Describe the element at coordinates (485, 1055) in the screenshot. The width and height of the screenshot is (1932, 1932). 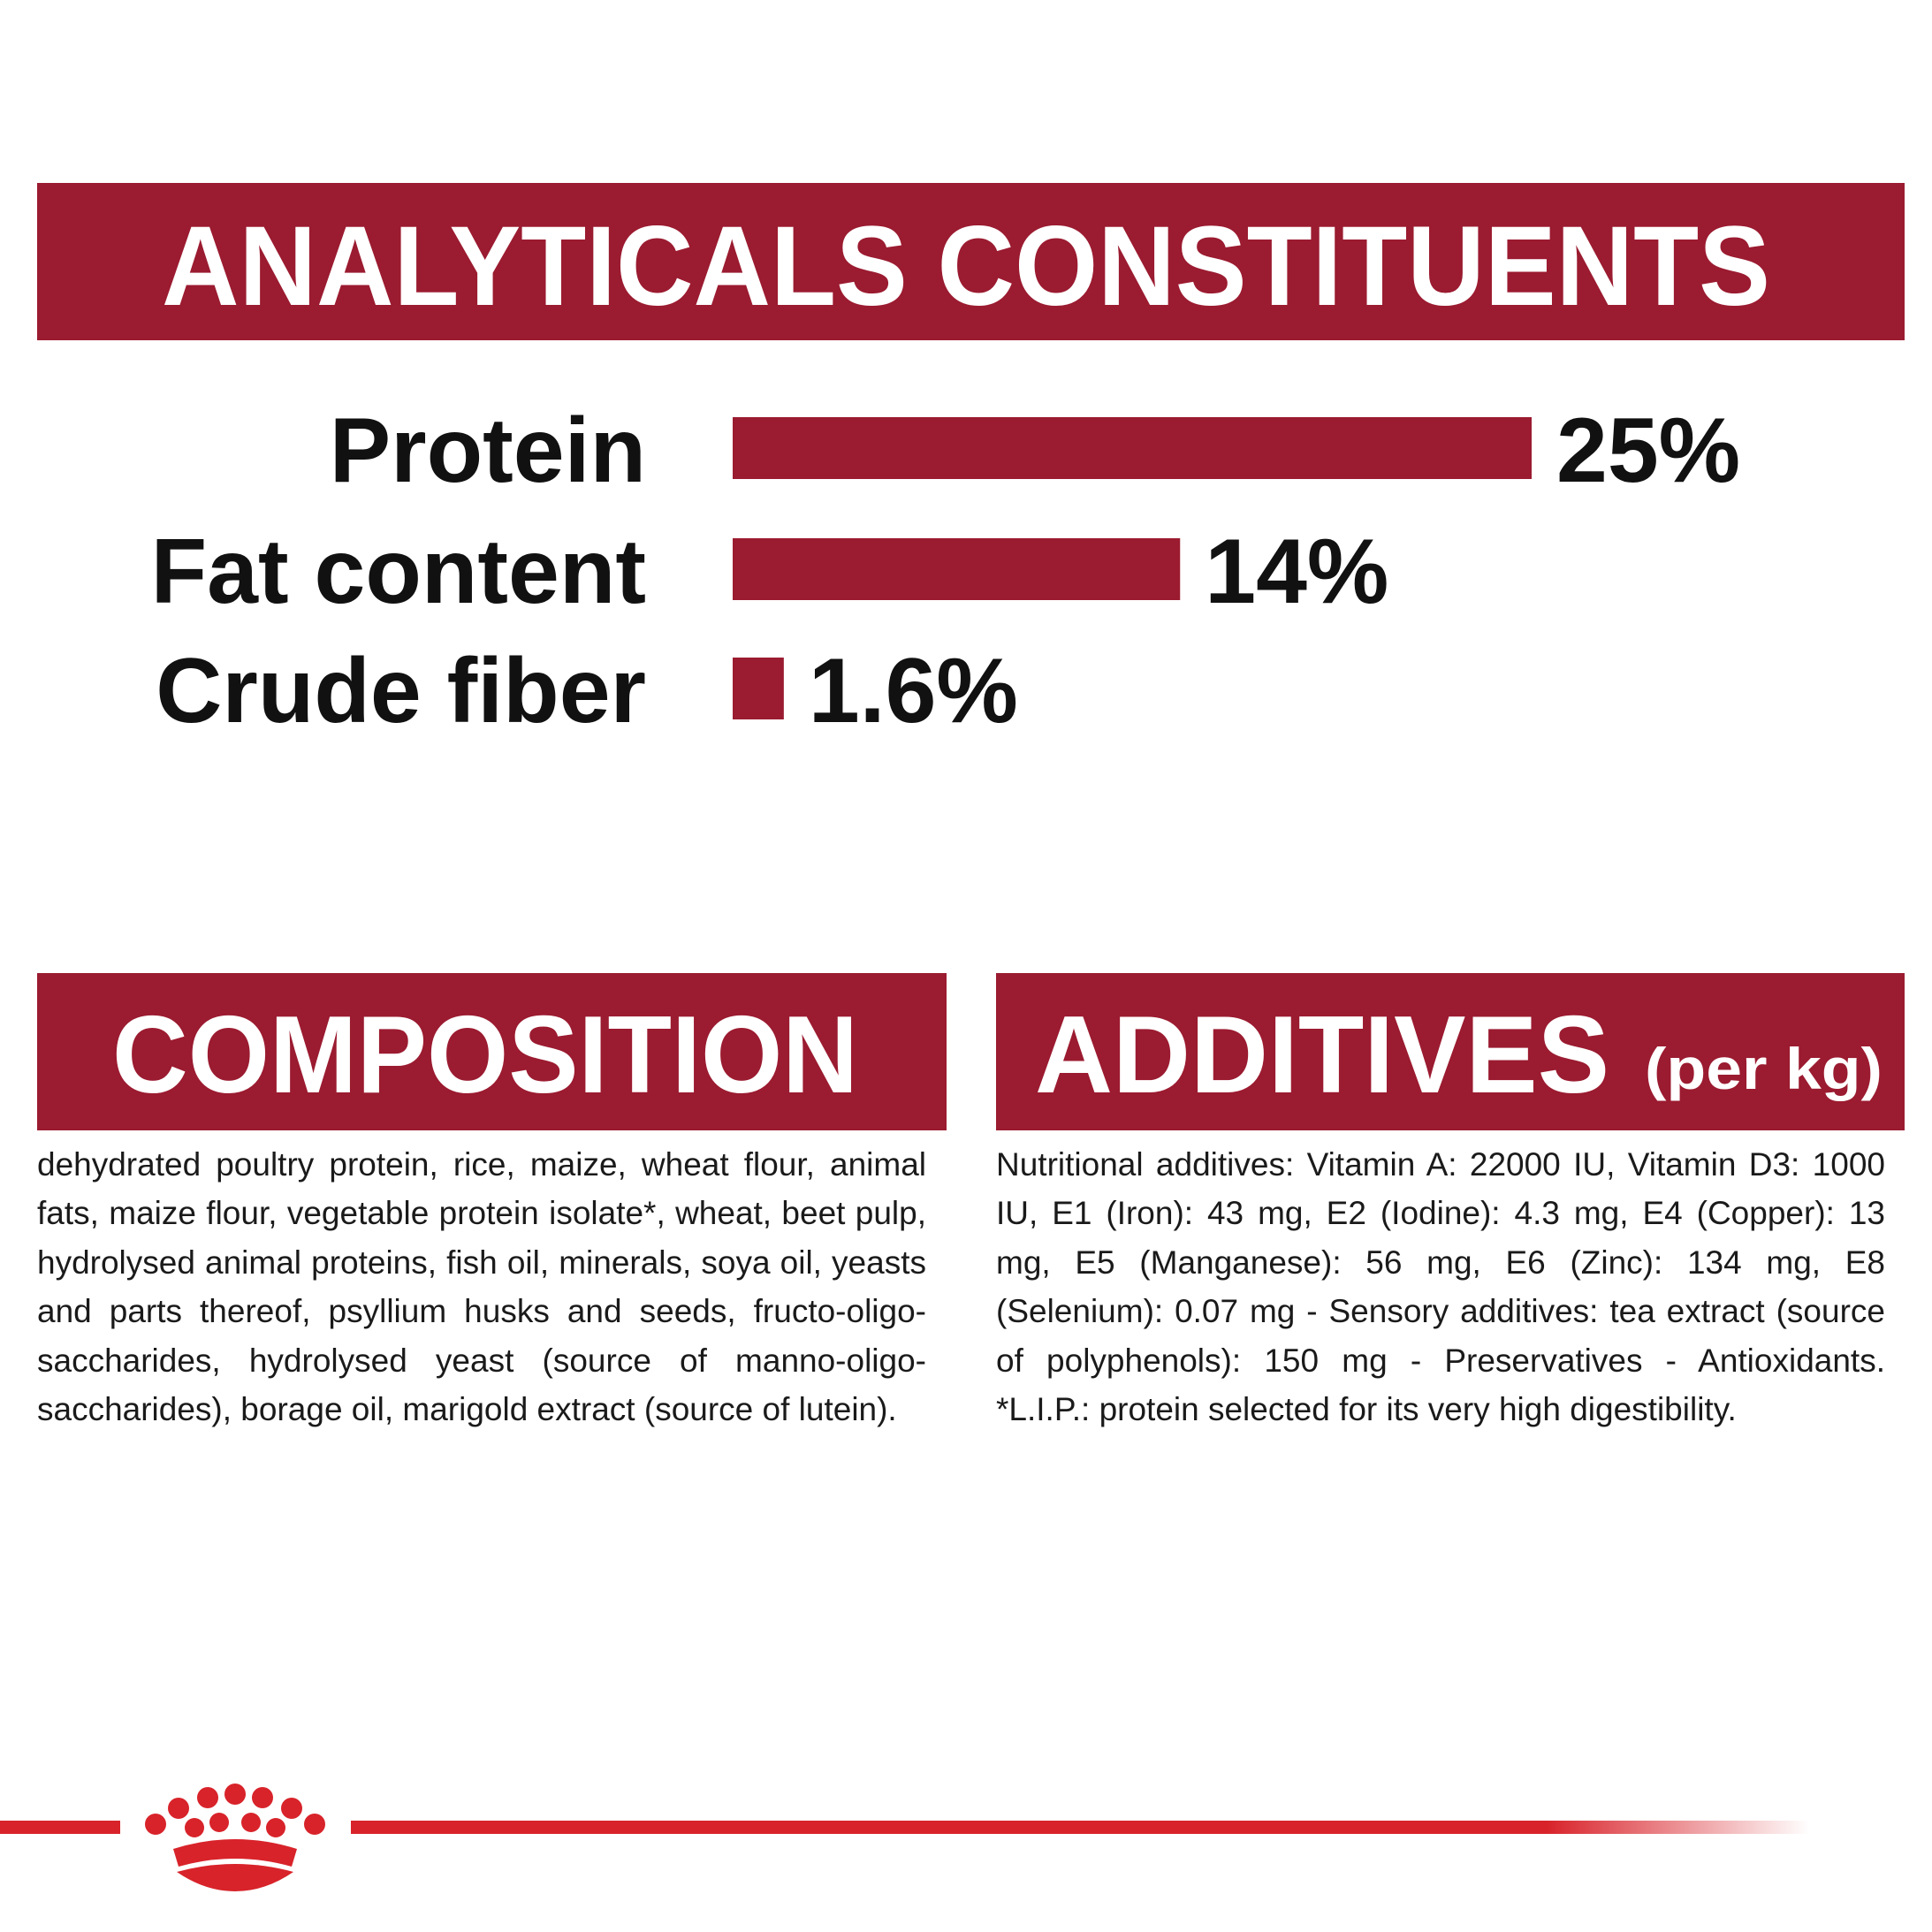
I see `composition-title: COMPOSITION` at that location.